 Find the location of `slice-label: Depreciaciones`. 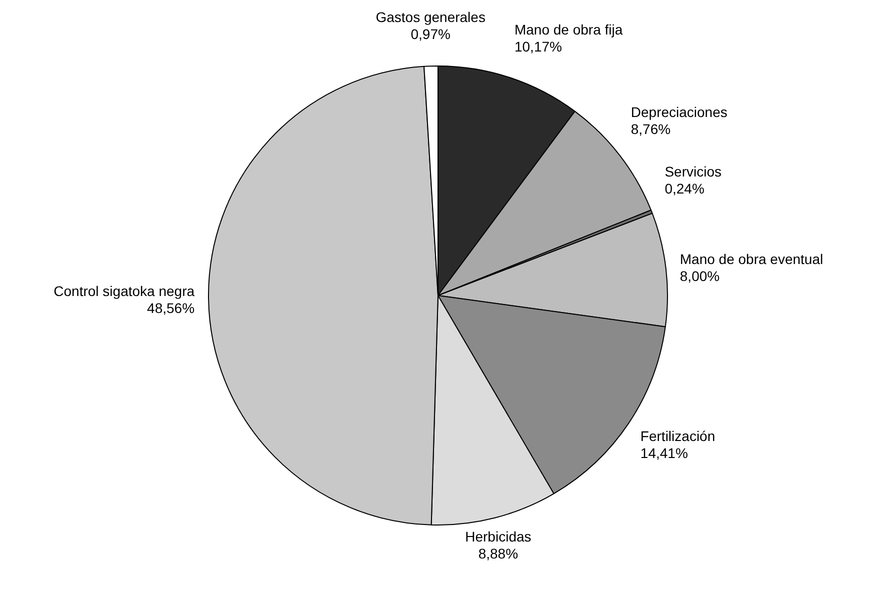

slice-label: Depreciaciones is located at coordinates (679, 112).